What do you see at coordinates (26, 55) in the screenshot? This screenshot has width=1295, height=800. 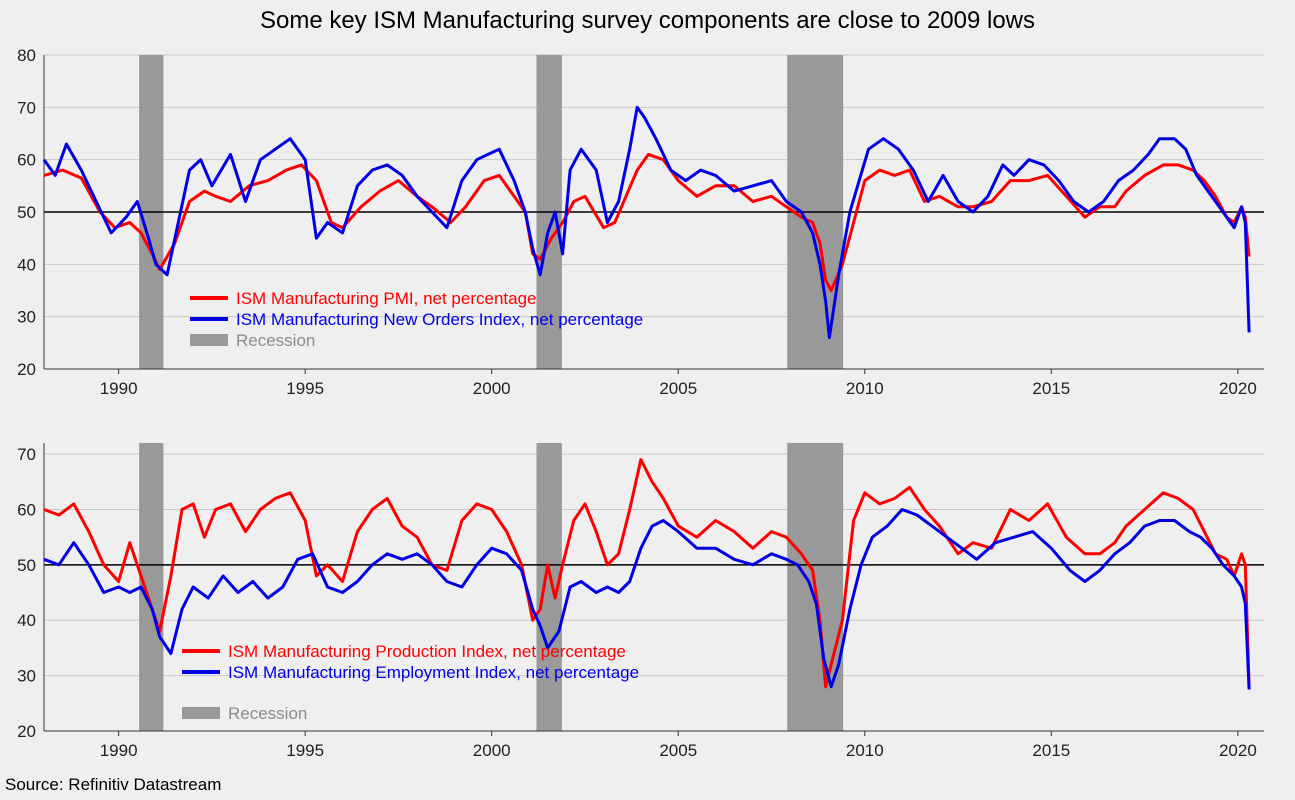 I see `y-tick-label: 80` at bounding box center [26, 55].